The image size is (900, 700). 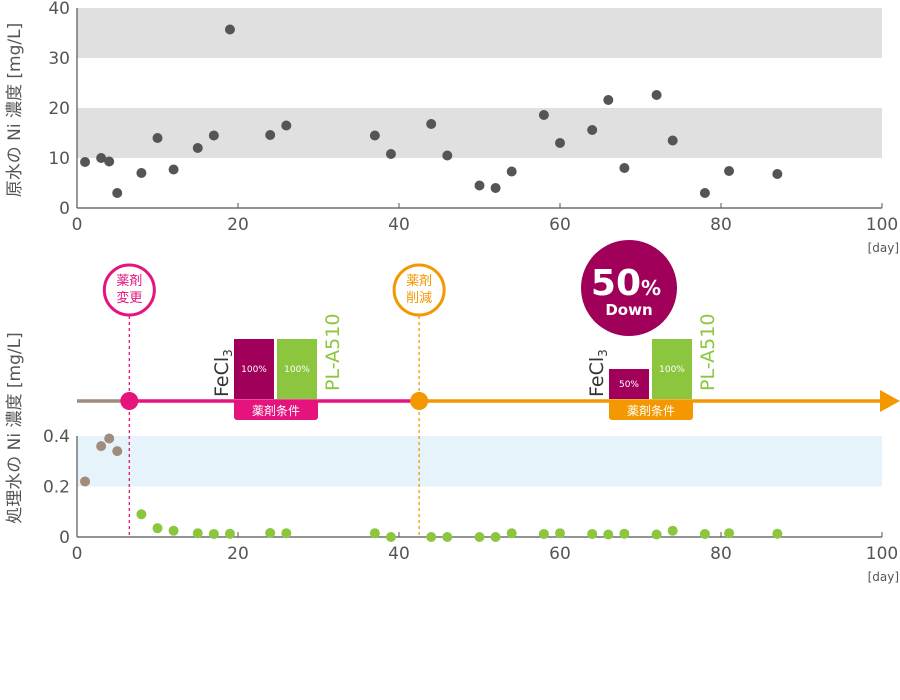 What do you see at coordinates (651, 288) in the screenshot?
I see `badge-value-unit: %` at bounding box center [651, 288].